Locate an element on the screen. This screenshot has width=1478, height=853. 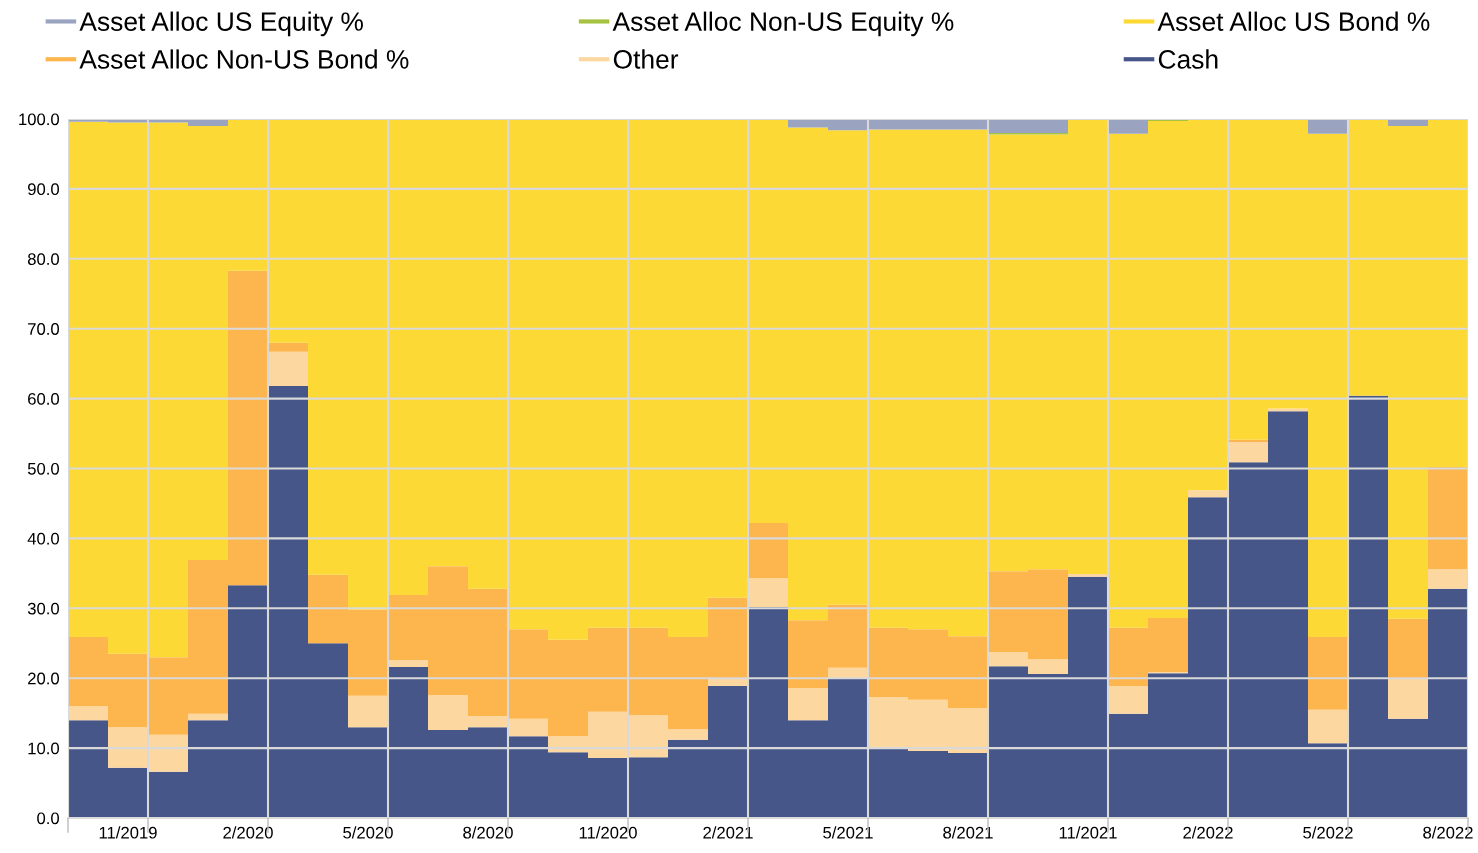
legend-label: Other is located at coordinates (646, 59).